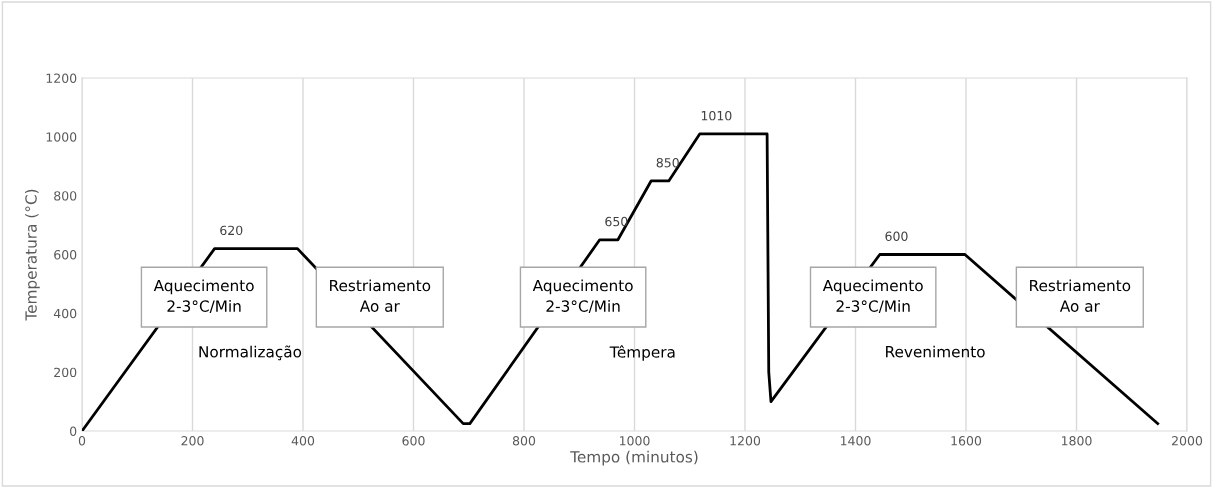  What do you see at coordinates (667, 162) in the screenshot?
I see `annotation: 850` at bounding box center [667, 162].